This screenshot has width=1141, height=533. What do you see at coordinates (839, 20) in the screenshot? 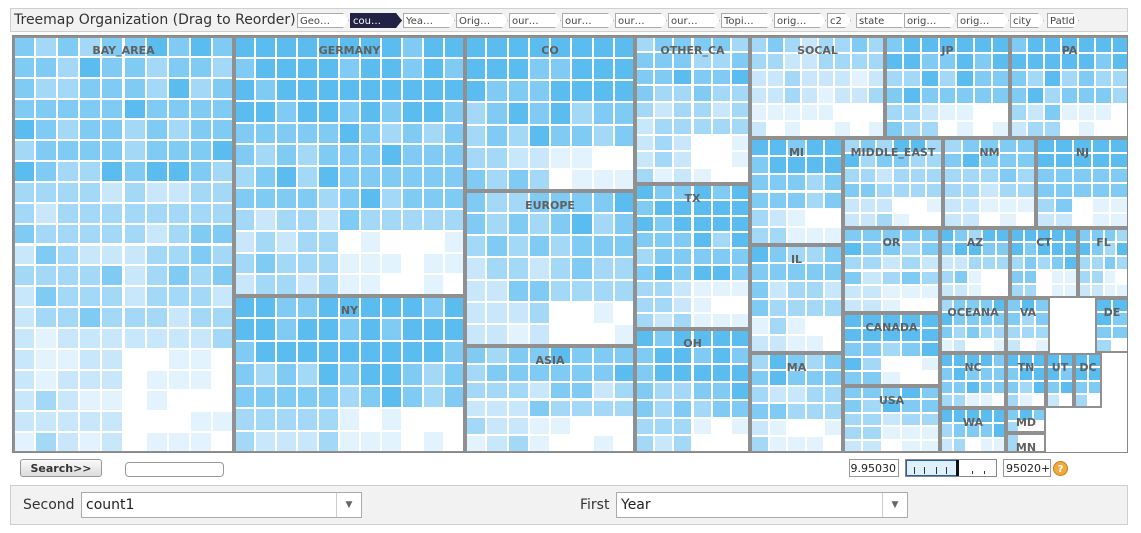
I see `field-chip: c2` at bounding box center [839, 20].